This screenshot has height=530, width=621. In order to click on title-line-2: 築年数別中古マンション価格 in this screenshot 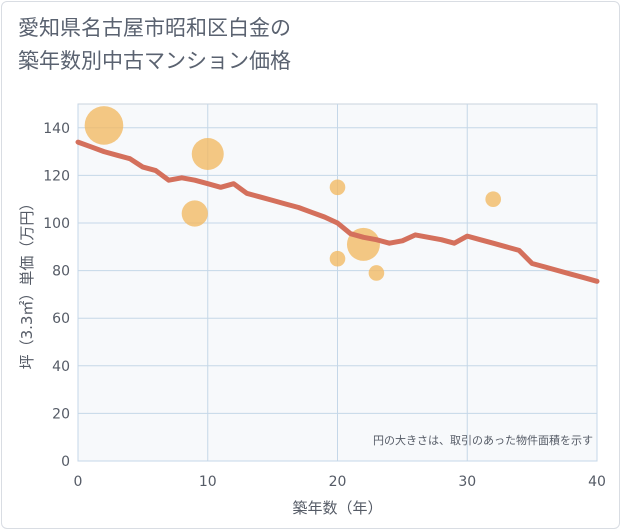, I will do `click(154, 61)`.